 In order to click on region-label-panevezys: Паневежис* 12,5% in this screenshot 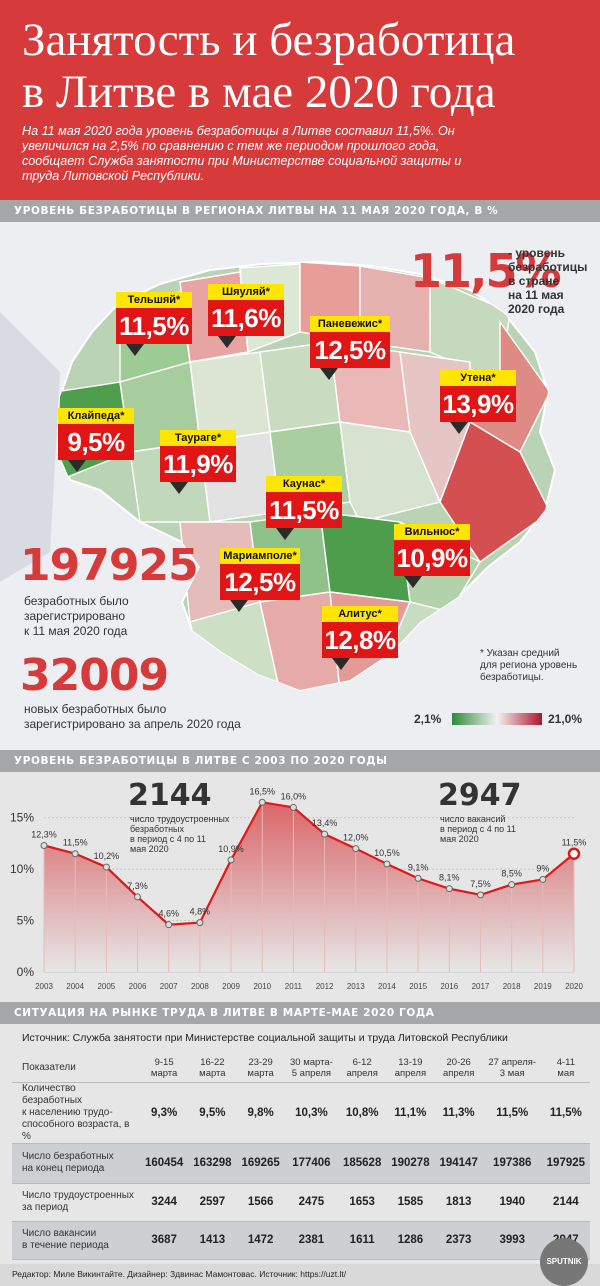, I will do `click(350, 348)`.